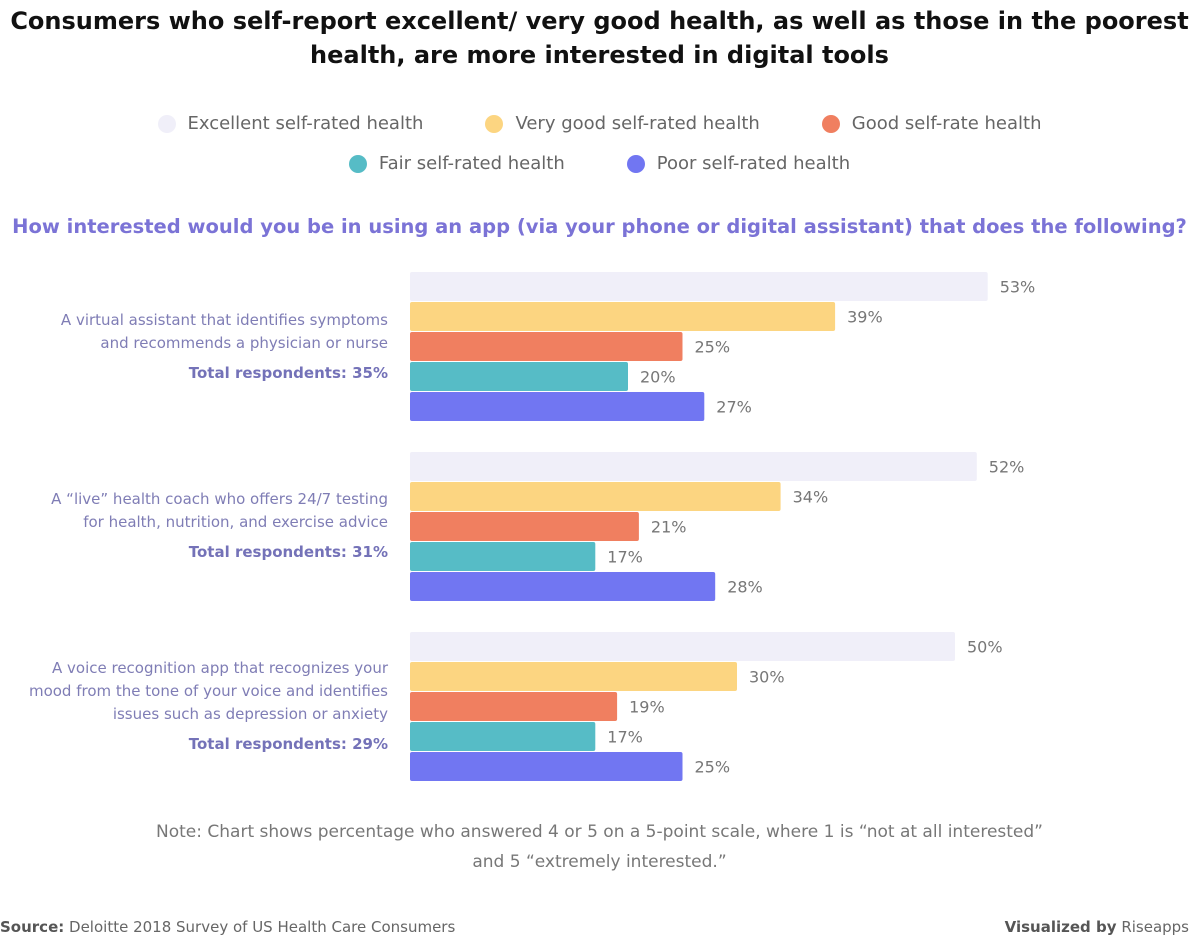 The width and height of the screenshot is (1199, 939). I want to click on category-total: Total respondents: 35%, so click(288, 373).